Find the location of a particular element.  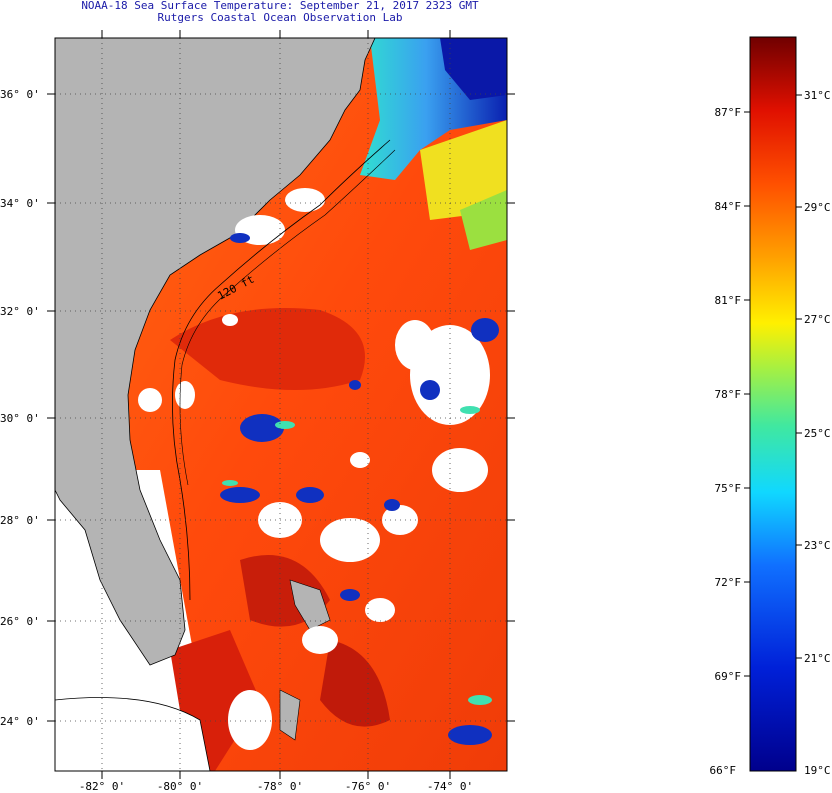

bahamas is located at coordinates (310, 605).